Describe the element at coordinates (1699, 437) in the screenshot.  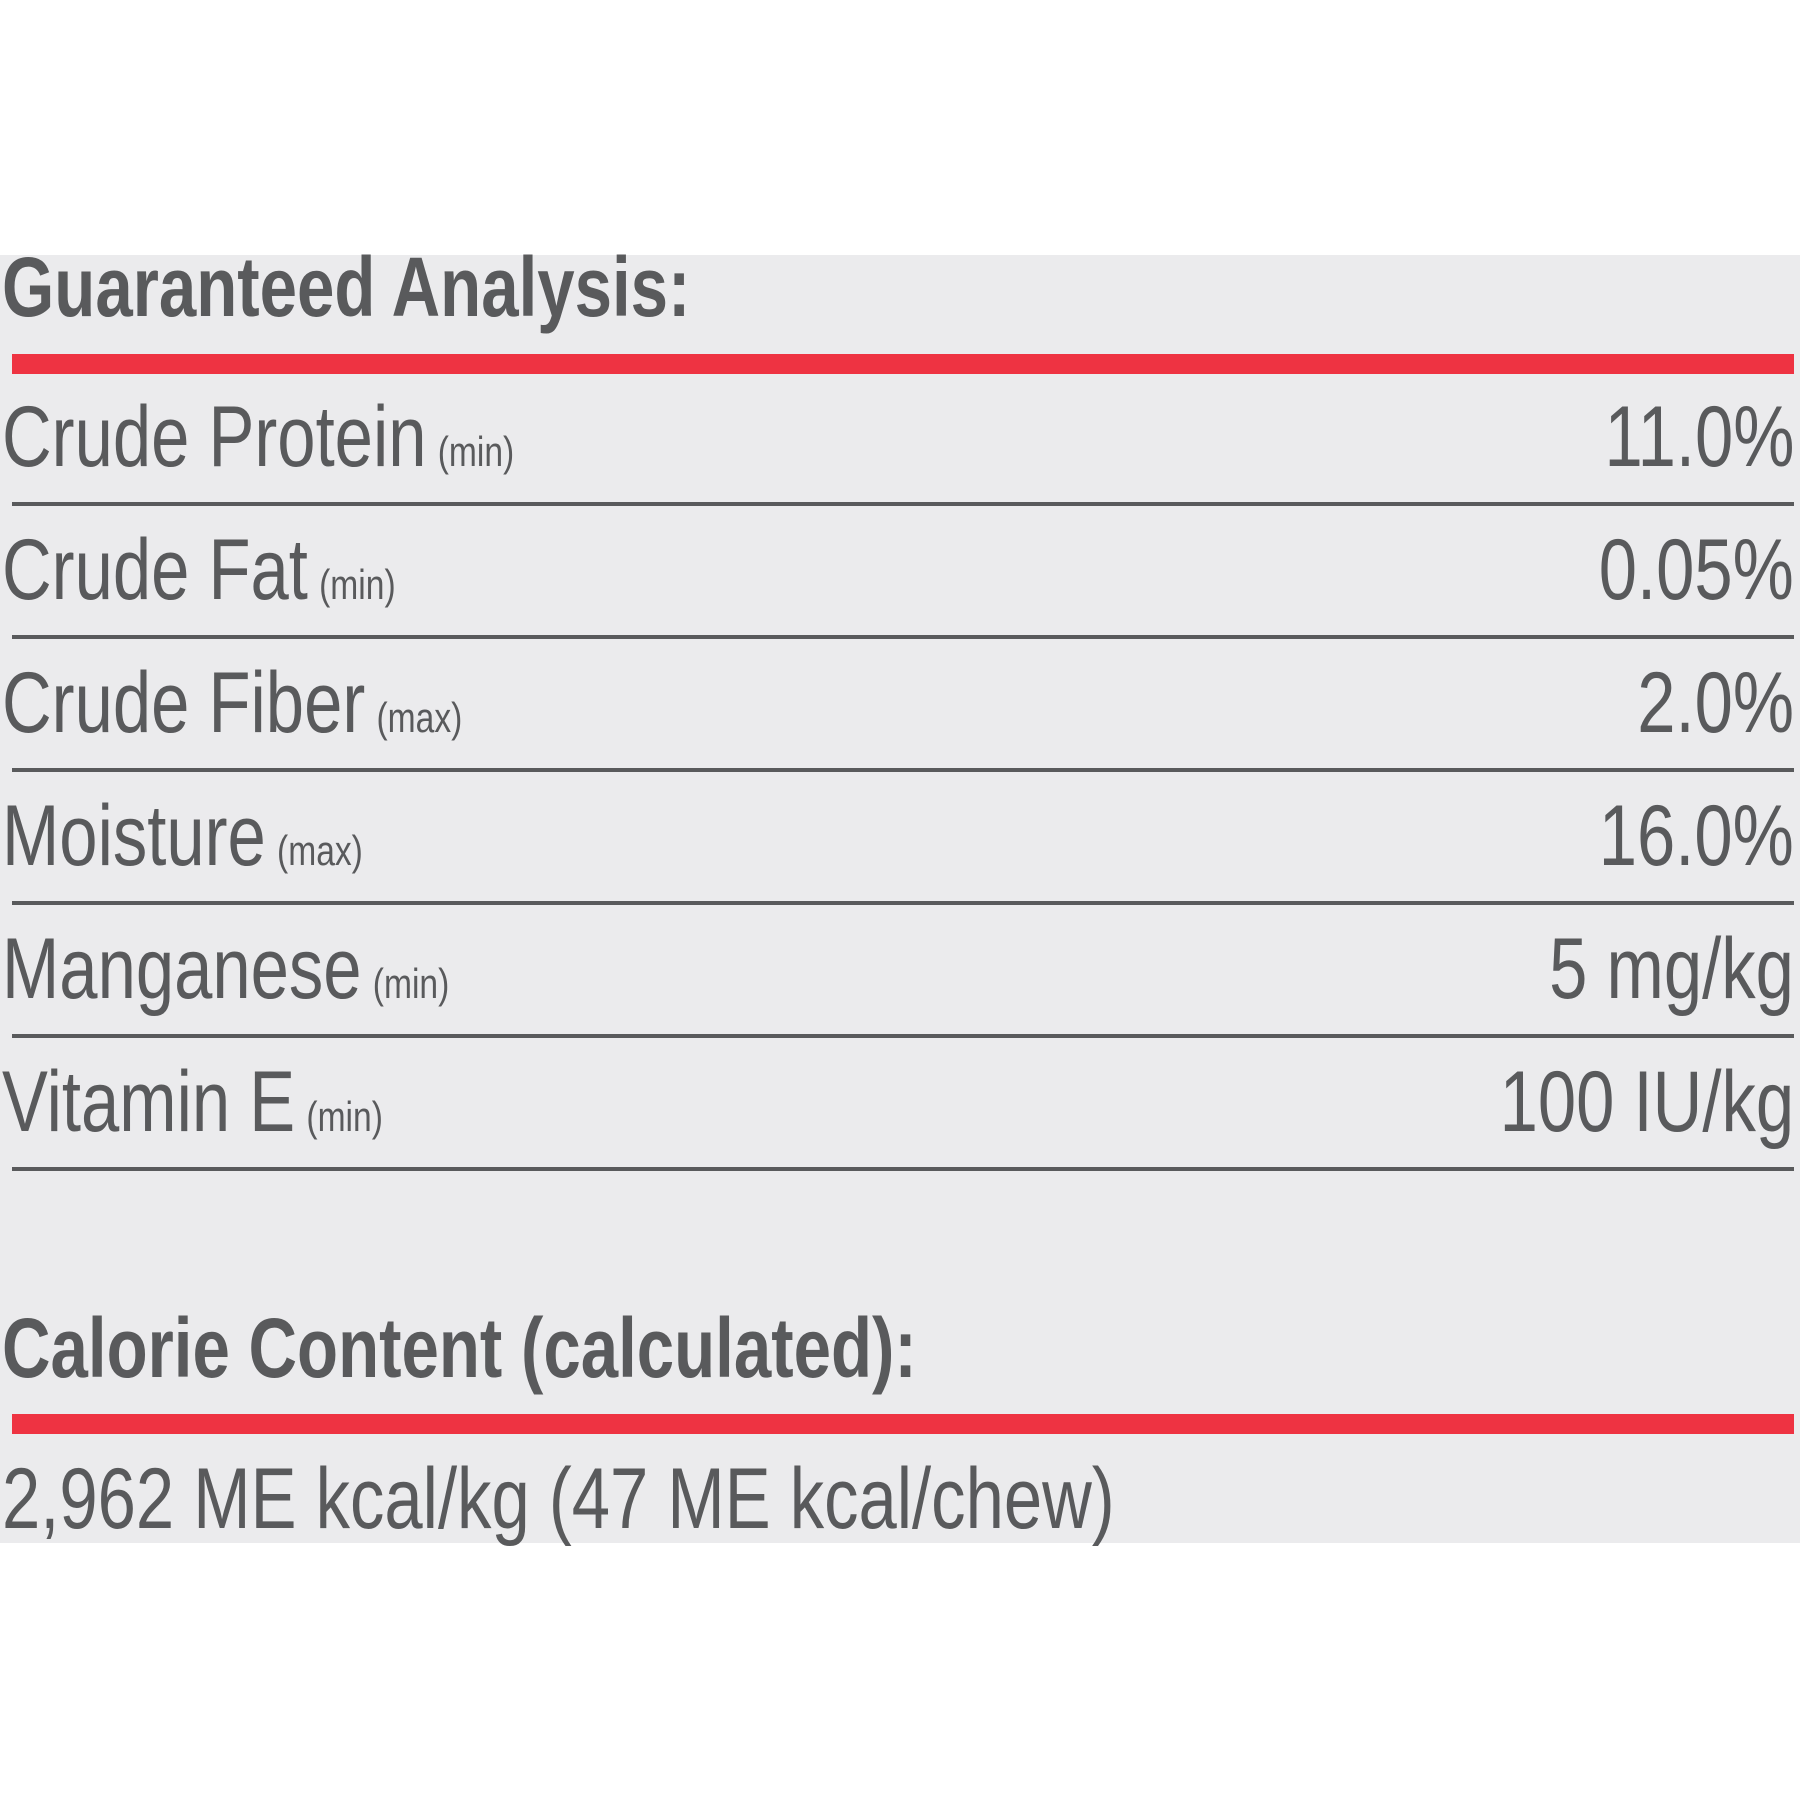
I see `nutrient-value: 11.0%` at that location.